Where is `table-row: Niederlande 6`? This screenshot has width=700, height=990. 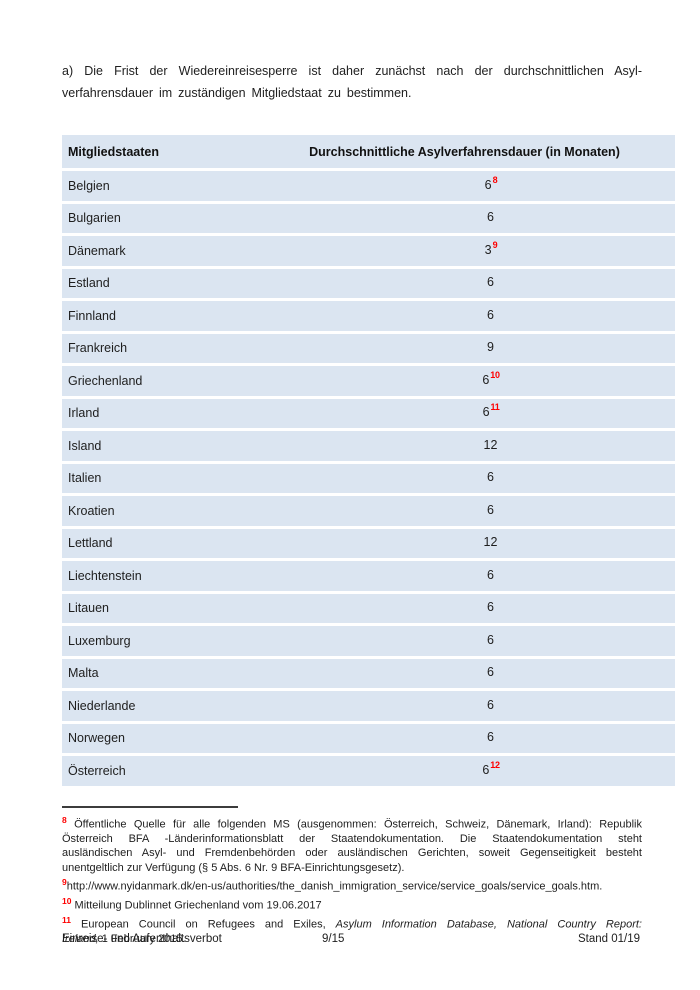
table-row: Niederlande 6 is located at coordinates (368, 706).